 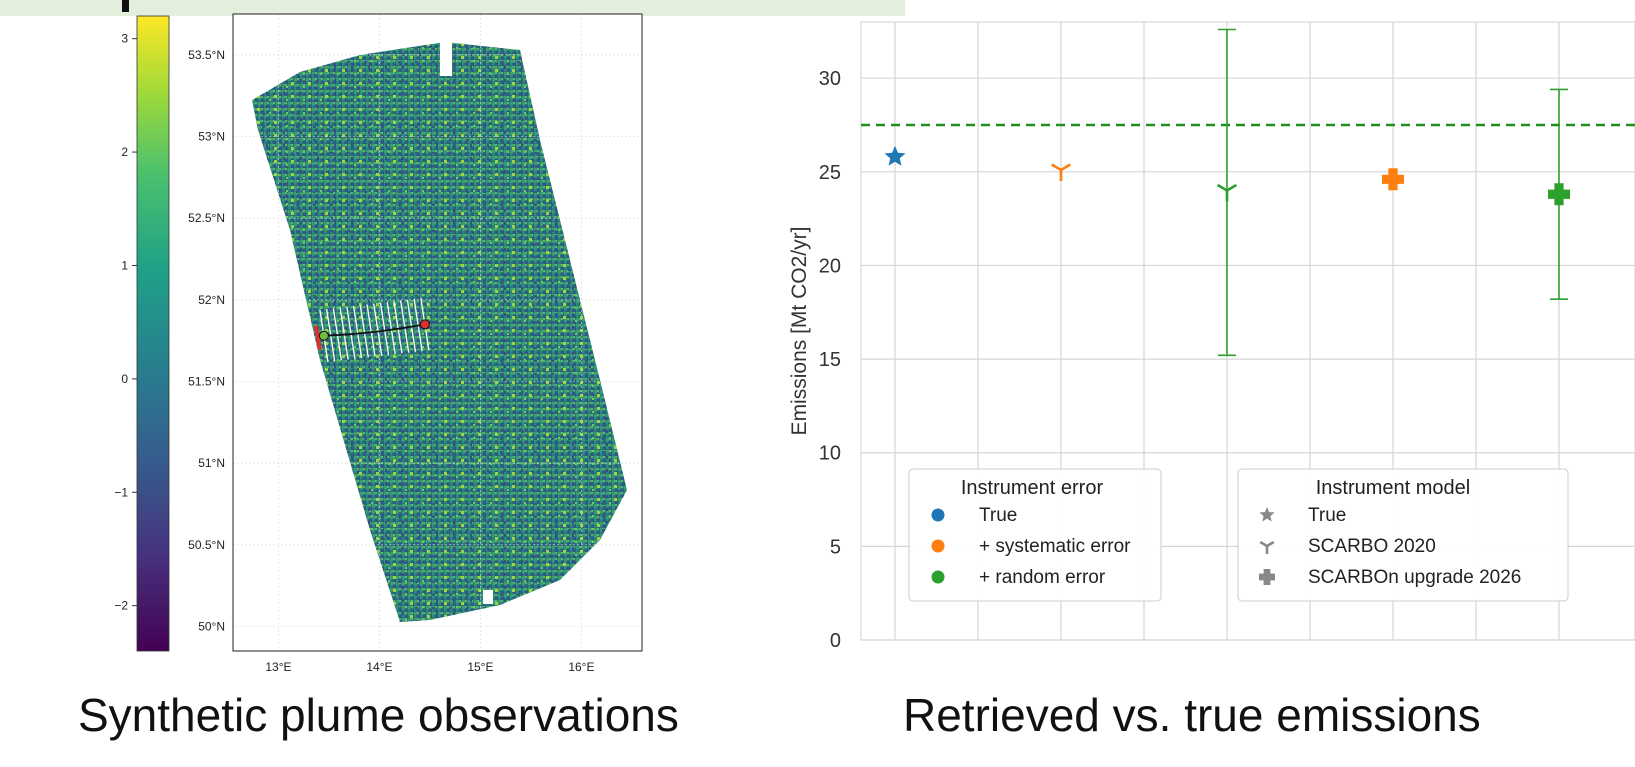 What do you see at coordinates (124, 152) in the screenshot?
I see `colorbar-tick-label: 2` at bounding box center [124, 152].